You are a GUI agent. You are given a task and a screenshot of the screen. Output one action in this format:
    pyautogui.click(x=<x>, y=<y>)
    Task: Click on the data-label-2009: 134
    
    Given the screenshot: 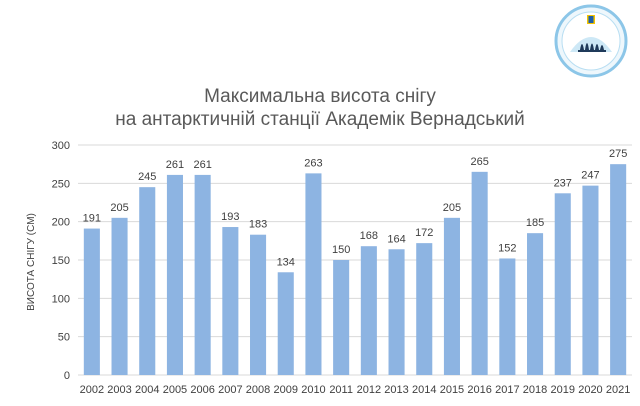 What is the action you would take?
    pyautogui.click(x=286, y=262)
    